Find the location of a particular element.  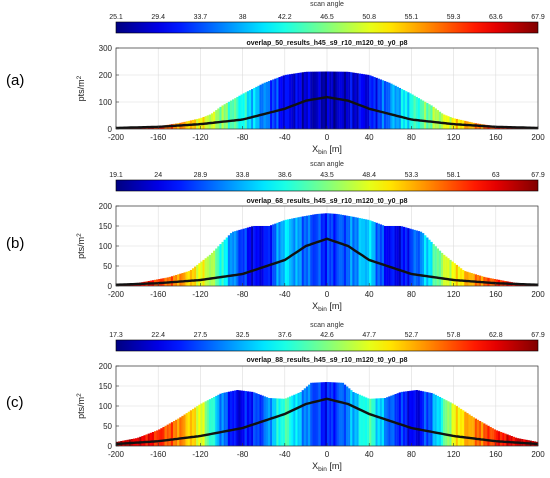

y-tick-label: 300 is located at coordinates (106, 48).